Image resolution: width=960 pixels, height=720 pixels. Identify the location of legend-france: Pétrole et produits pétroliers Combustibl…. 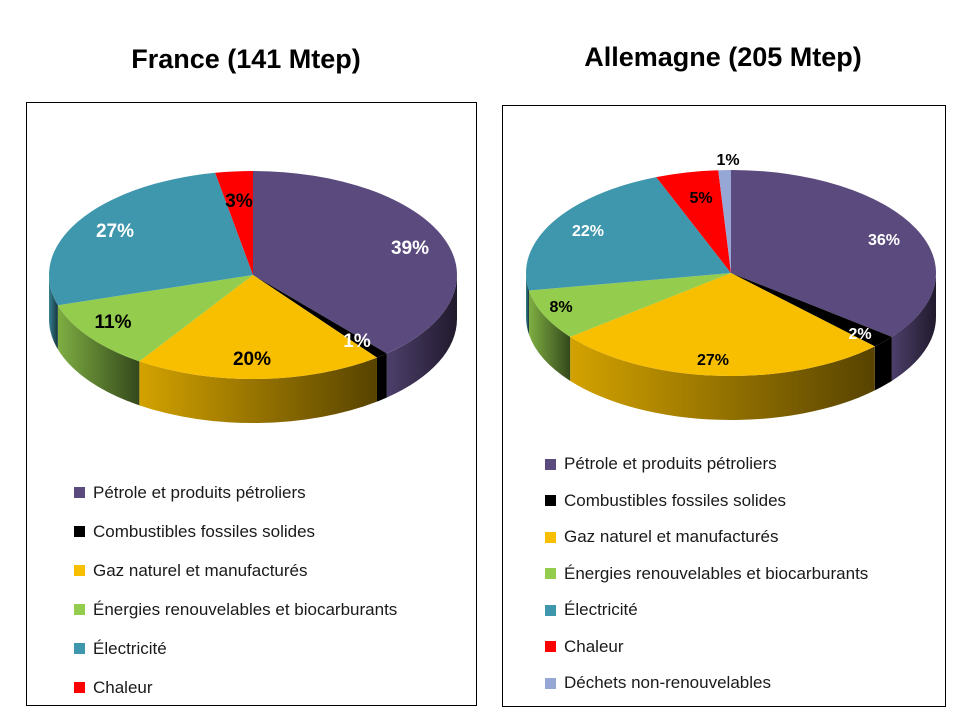
(235, 590).